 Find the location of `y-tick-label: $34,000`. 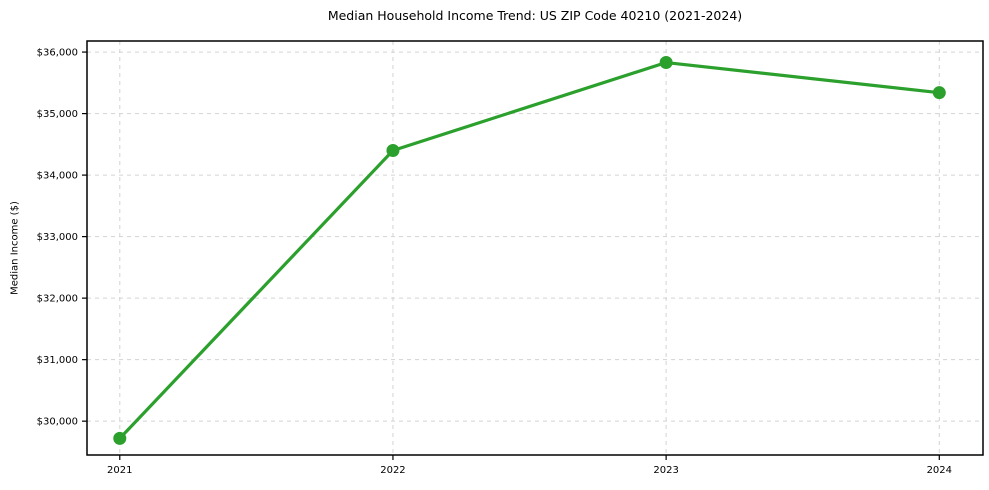

y-tick-label: $34,000 is located at coordinates (57, 176).